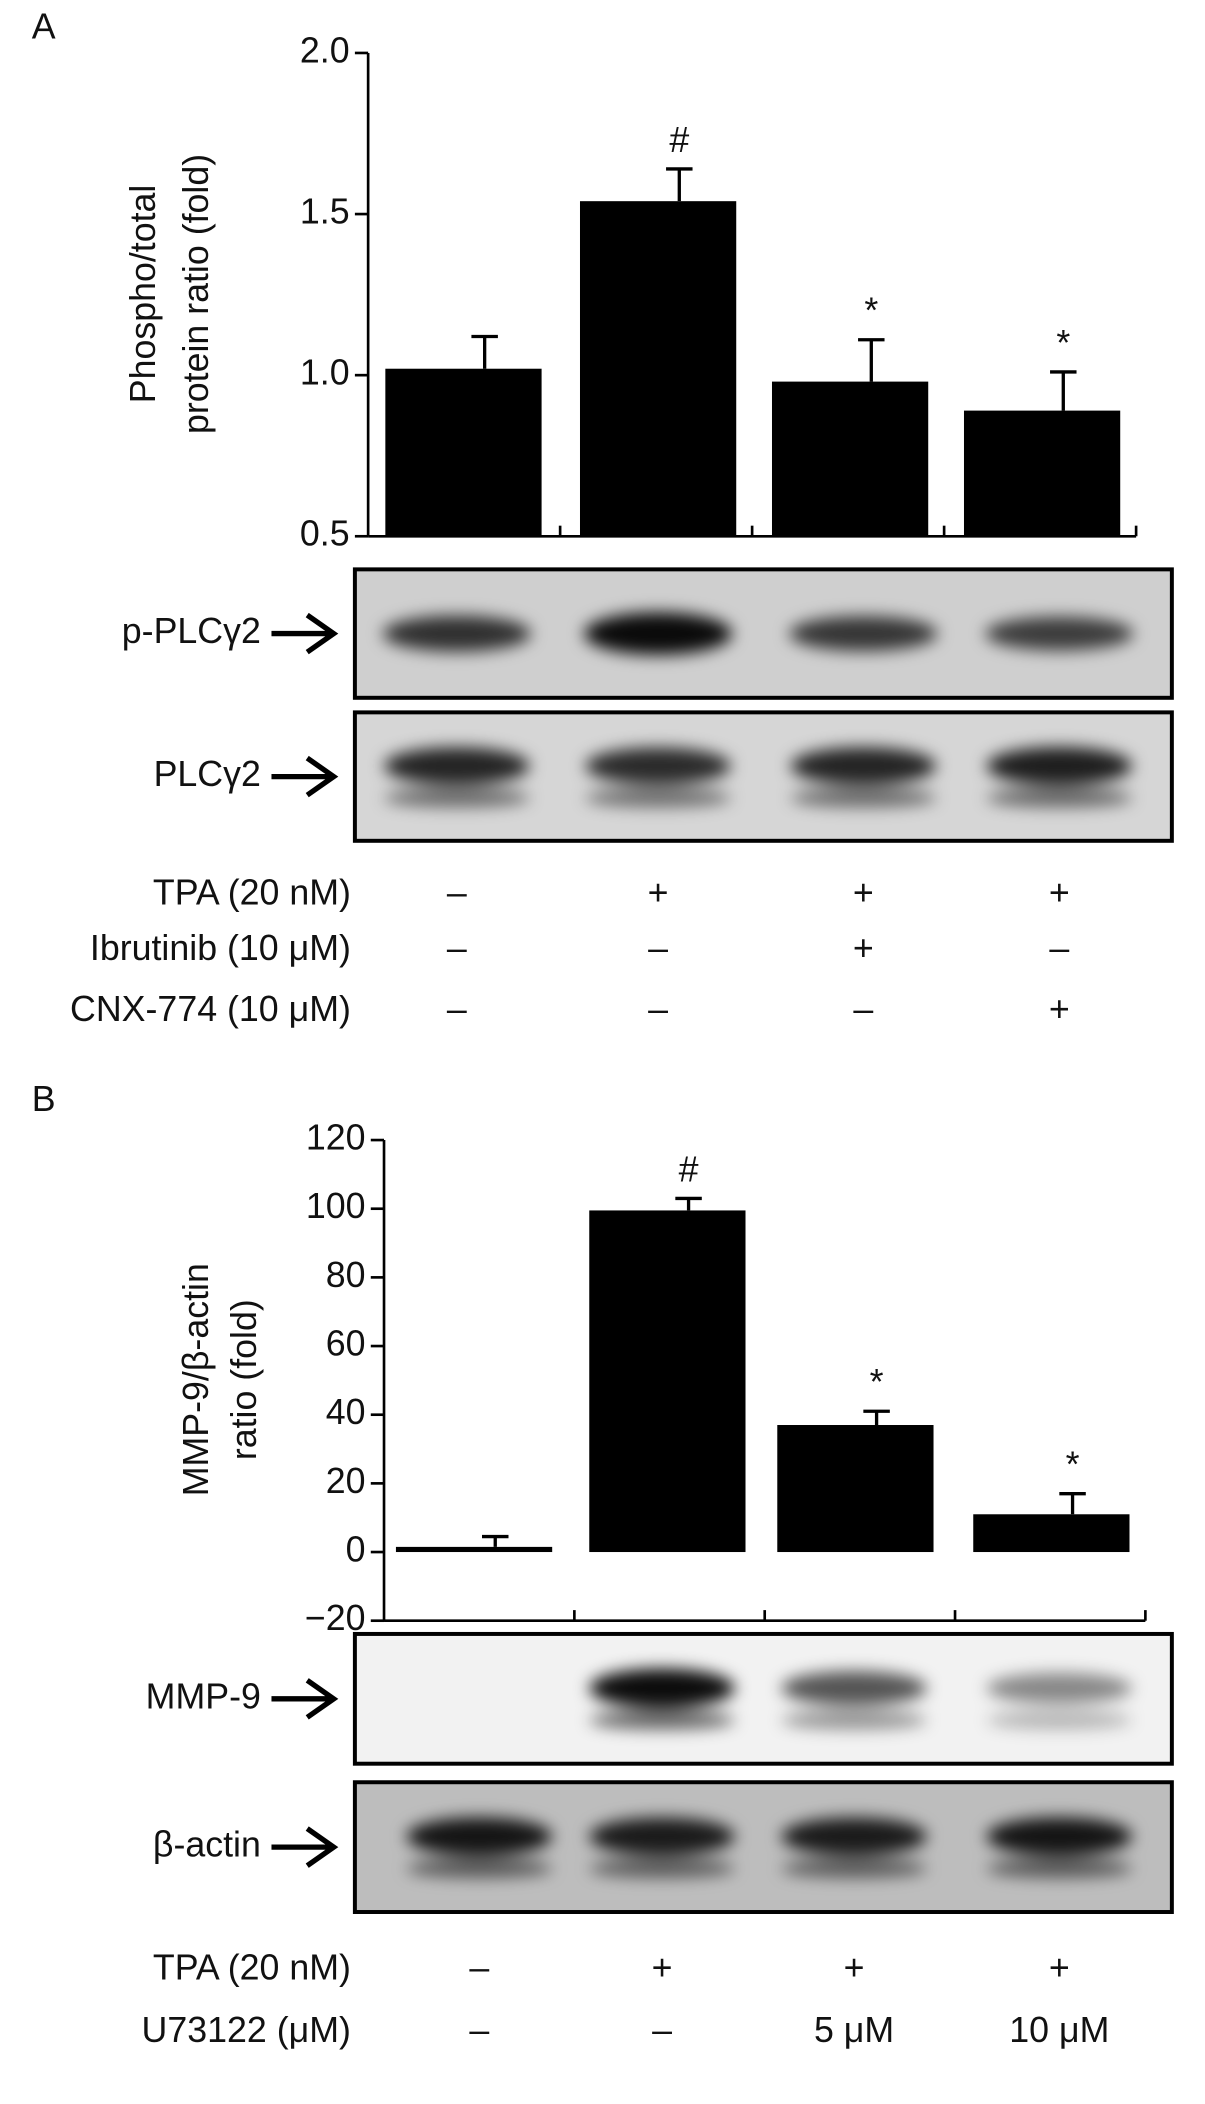 The height and width of the screenshot is (2104, 1205). Describe the element at coordinates (196, 294) in the screenshot. I see `y-axis-label: protein ratio (fold)` at that location.